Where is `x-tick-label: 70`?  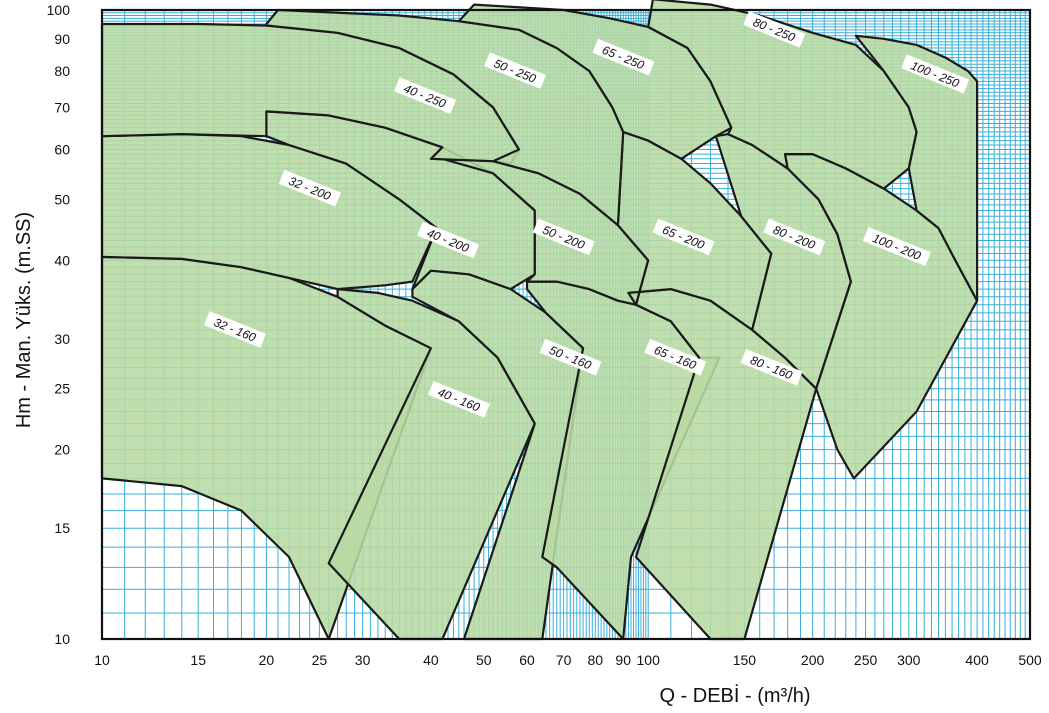 x-tick-label: 70 is located at coordinates (564, 660).